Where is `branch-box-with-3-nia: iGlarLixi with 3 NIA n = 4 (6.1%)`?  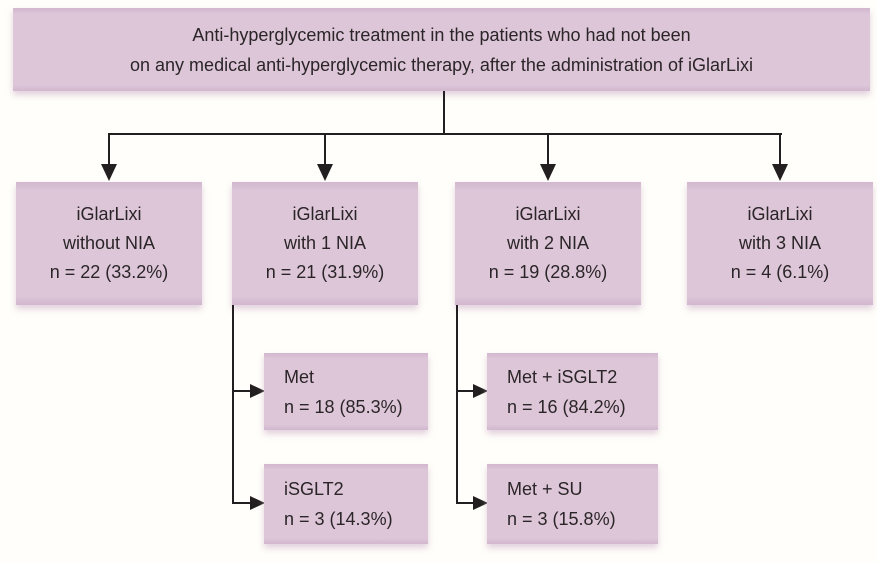
branch-box-with-3-nia: iGlarLixi with 3 NIA n = 4 (6.1%) is located at coordinates (780, 243).